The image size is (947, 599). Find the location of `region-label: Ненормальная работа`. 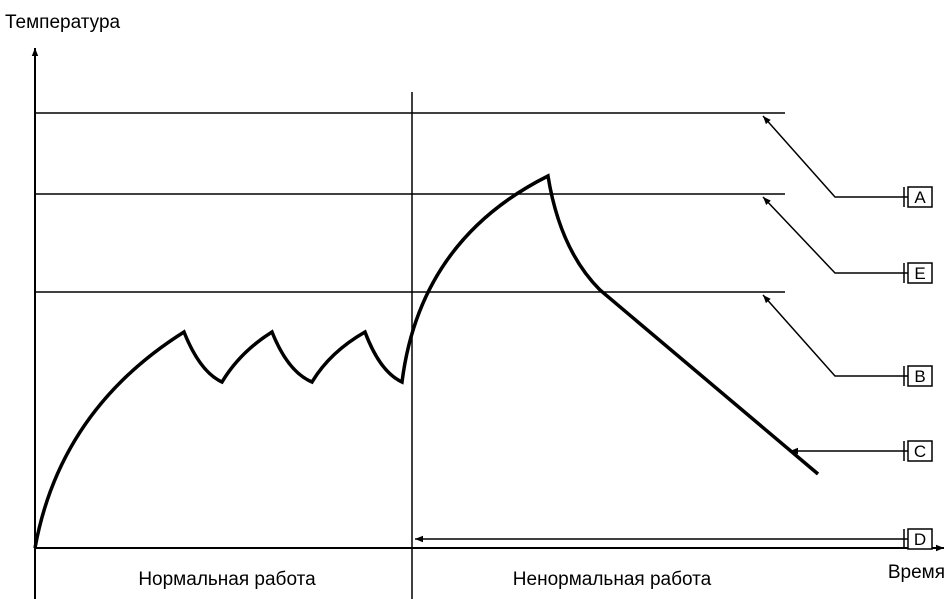

region-label: Ненормальная работа is located at coordinates (612, 579).